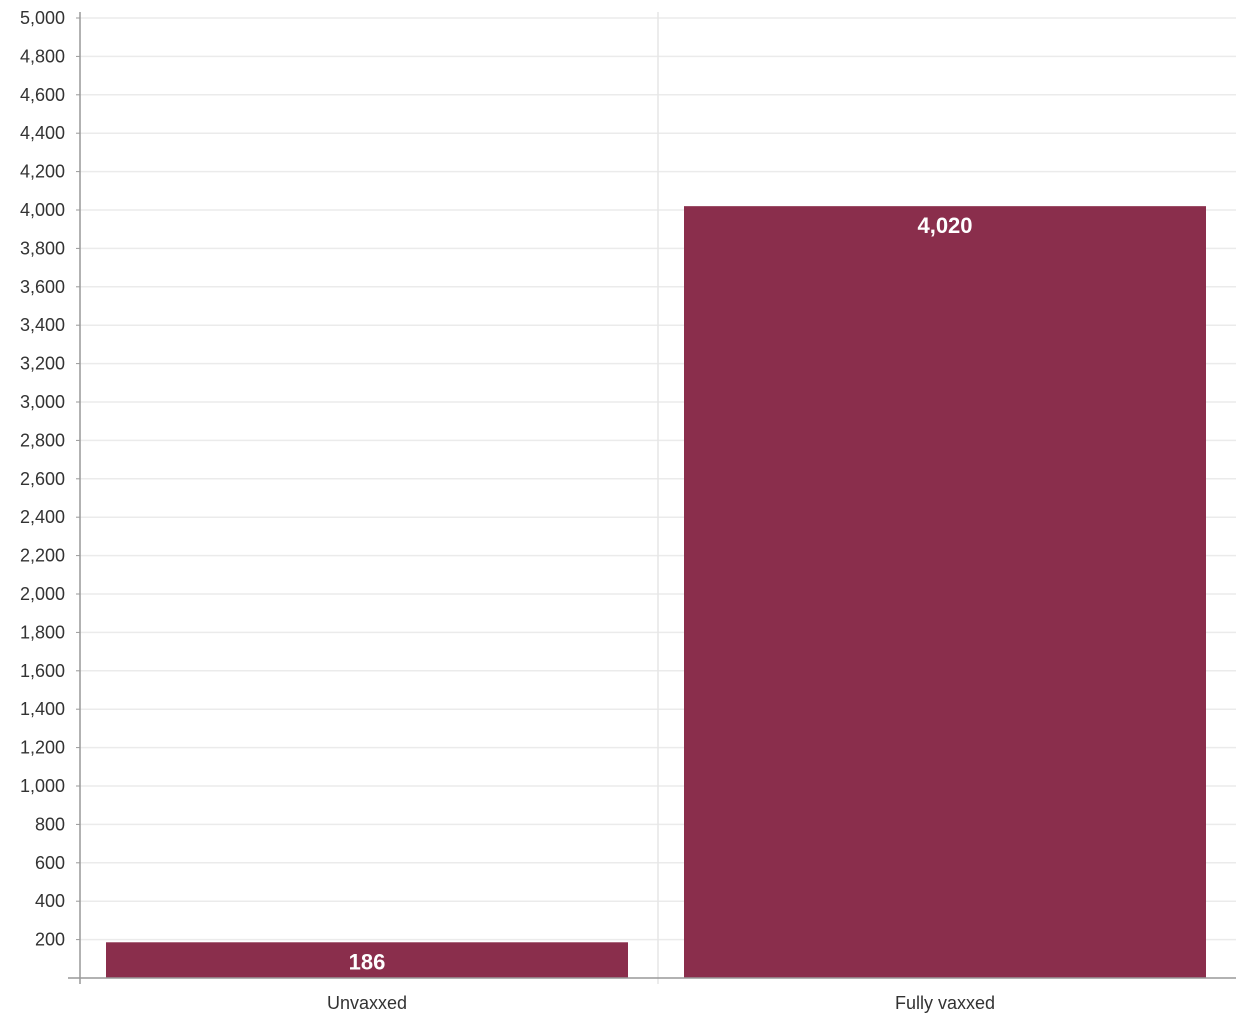 Image resolution: width=1238 pixels, height=1016 pixels. I want to click on y-tick-label: 4,000, so click(42, 210).